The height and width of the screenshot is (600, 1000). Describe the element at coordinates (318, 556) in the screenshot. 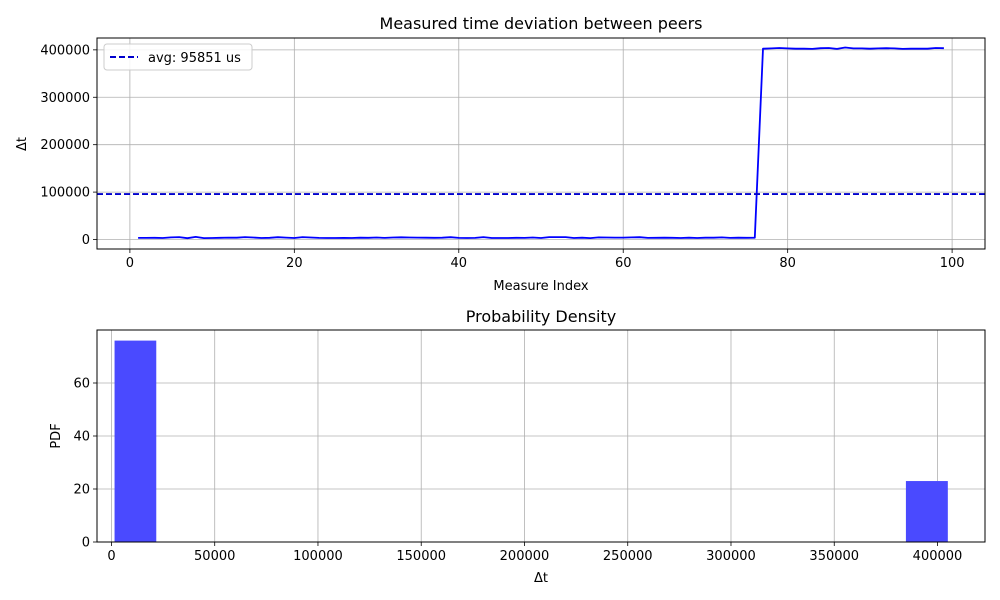

I see `x-tick-label: 100000` at that location.